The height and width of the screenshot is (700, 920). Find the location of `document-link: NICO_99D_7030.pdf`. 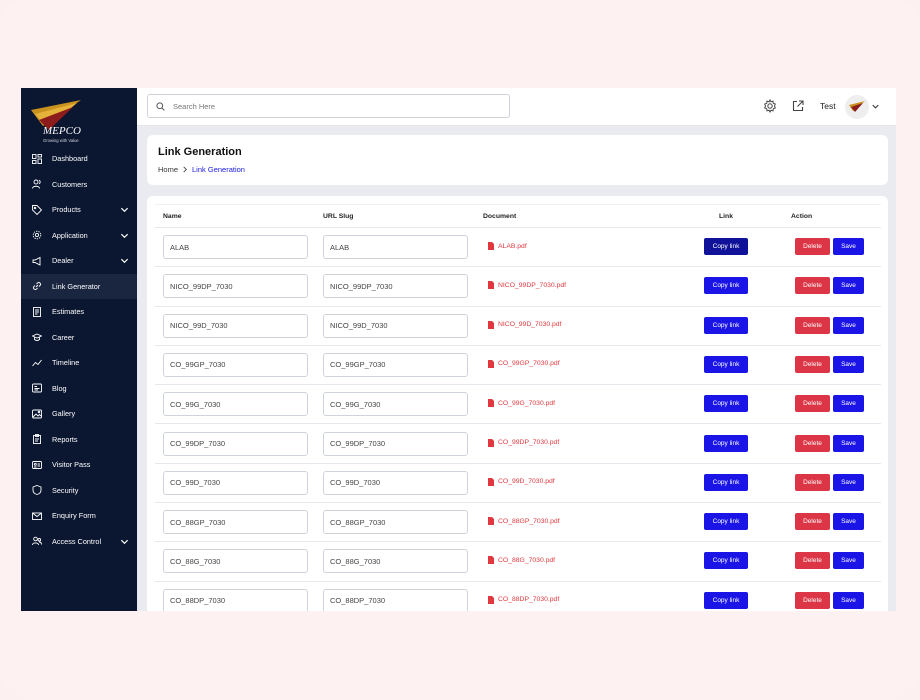

document-link: NICO_99D_7030.pdf is located at coordinates (524, 324).